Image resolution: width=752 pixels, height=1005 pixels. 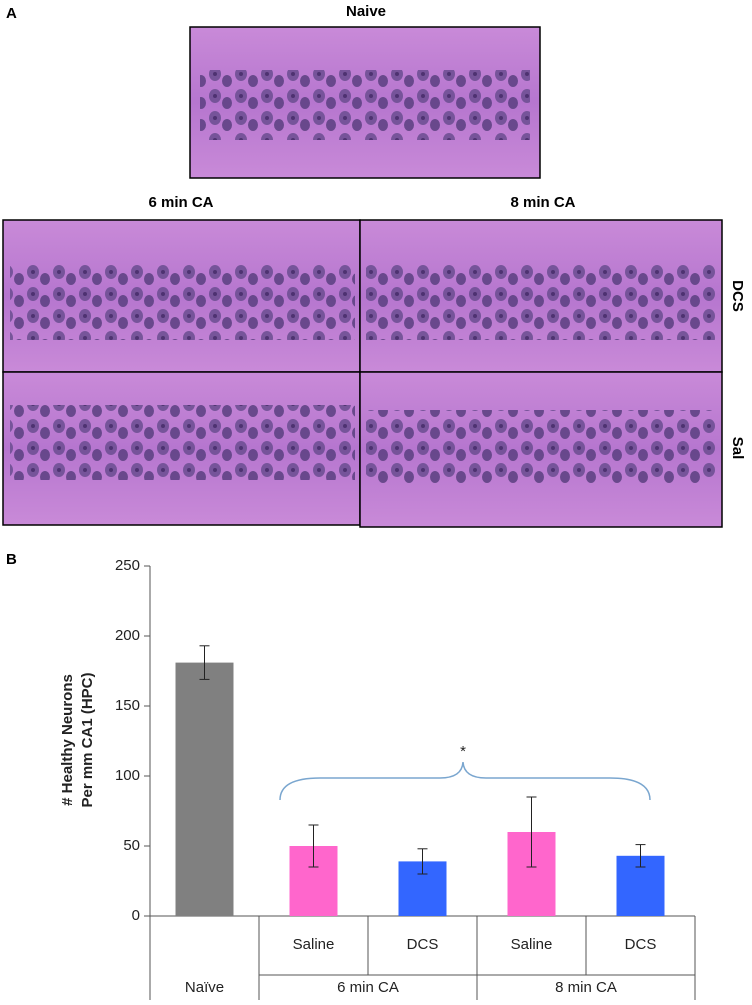 What do you see at coordinates (87, 739) in the screenshot?
I see `y-axis-label: Per mm CA1 (HPC)` at bounding box center [87, 739].